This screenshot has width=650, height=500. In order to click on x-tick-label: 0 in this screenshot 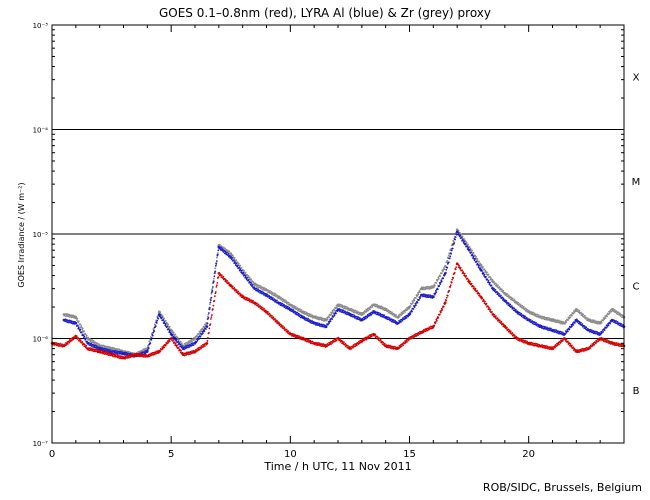, I will do `click(52, 454)`.